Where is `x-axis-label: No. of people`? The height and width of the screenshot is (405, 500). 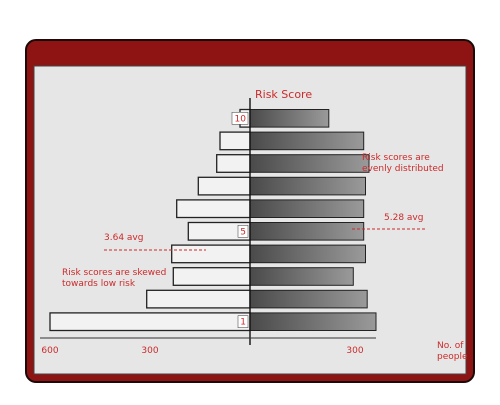 x-axis-label: No. of people is located at coordinates (452, 351).